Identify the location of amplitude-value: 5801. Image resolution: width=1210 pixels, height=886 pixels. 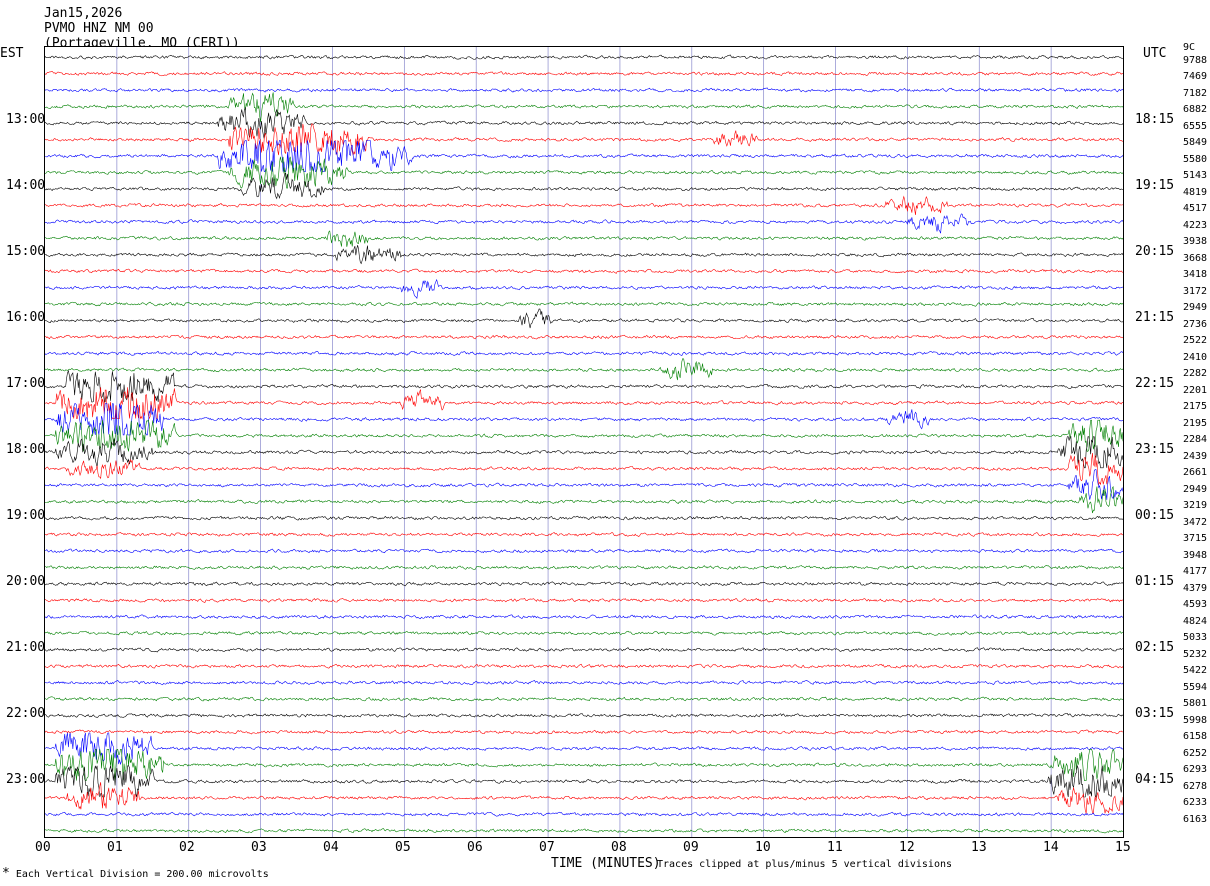
(1195, 703).